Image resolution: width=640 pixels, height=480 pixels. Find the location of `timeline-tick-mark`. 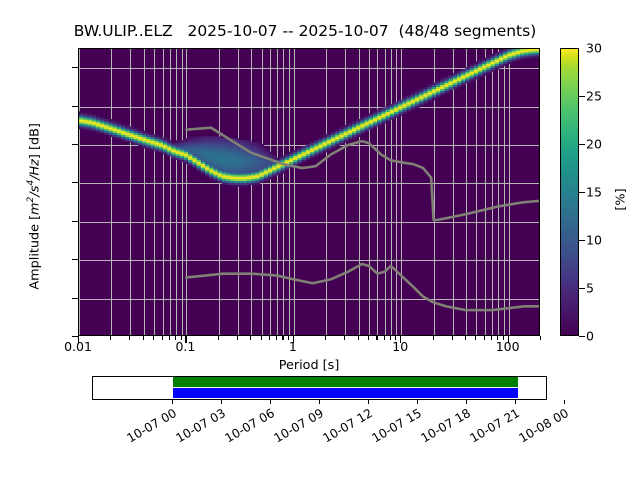

timeline-tick-mark is located at coordinates (368, 402).